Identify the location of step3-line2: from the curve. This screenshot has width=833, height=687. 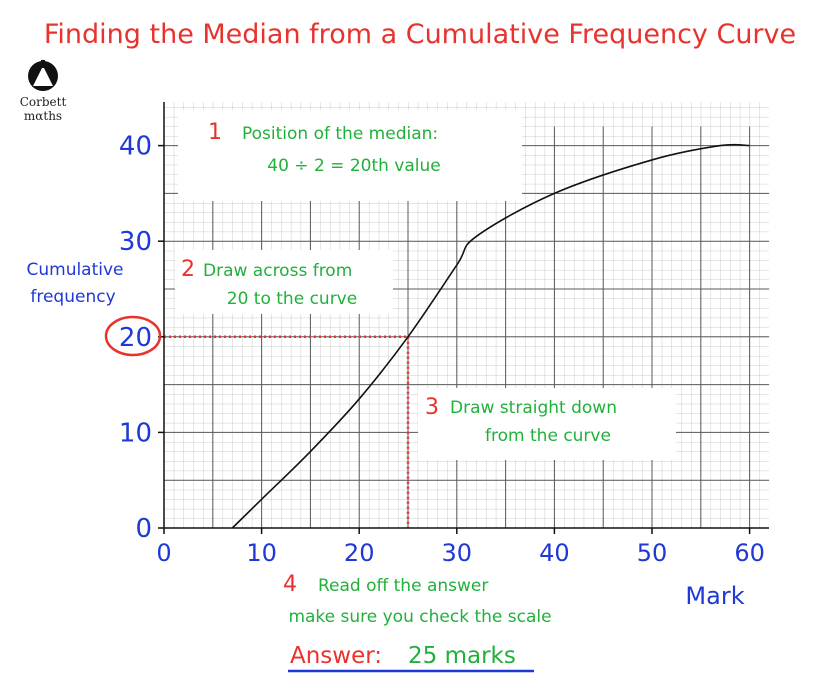
(548, 436).